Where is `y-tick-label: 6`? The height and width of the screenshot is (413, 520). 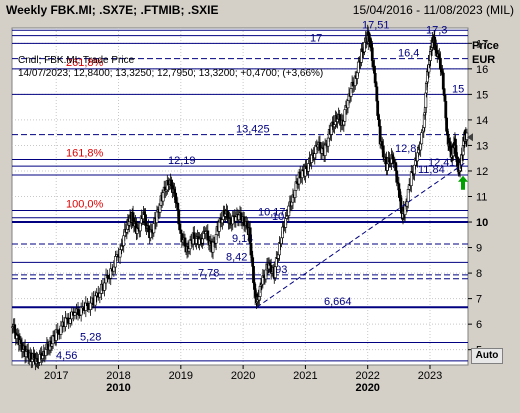
y-tick-label: 6 is located at coordinates (479, 325).